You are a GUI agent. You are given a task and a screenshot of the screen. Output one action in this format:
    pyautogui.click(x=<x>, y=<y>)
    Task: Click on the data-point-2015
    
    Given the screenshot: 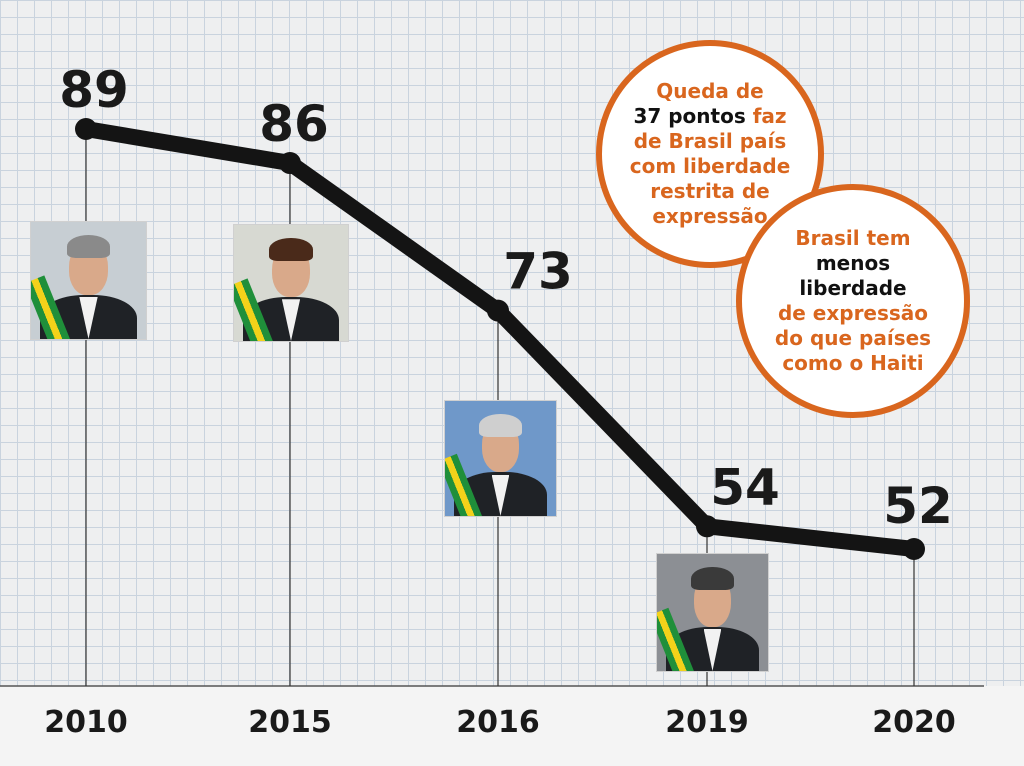 What is the action you would take?
    pyautogui.click(x=290, y=163)
    